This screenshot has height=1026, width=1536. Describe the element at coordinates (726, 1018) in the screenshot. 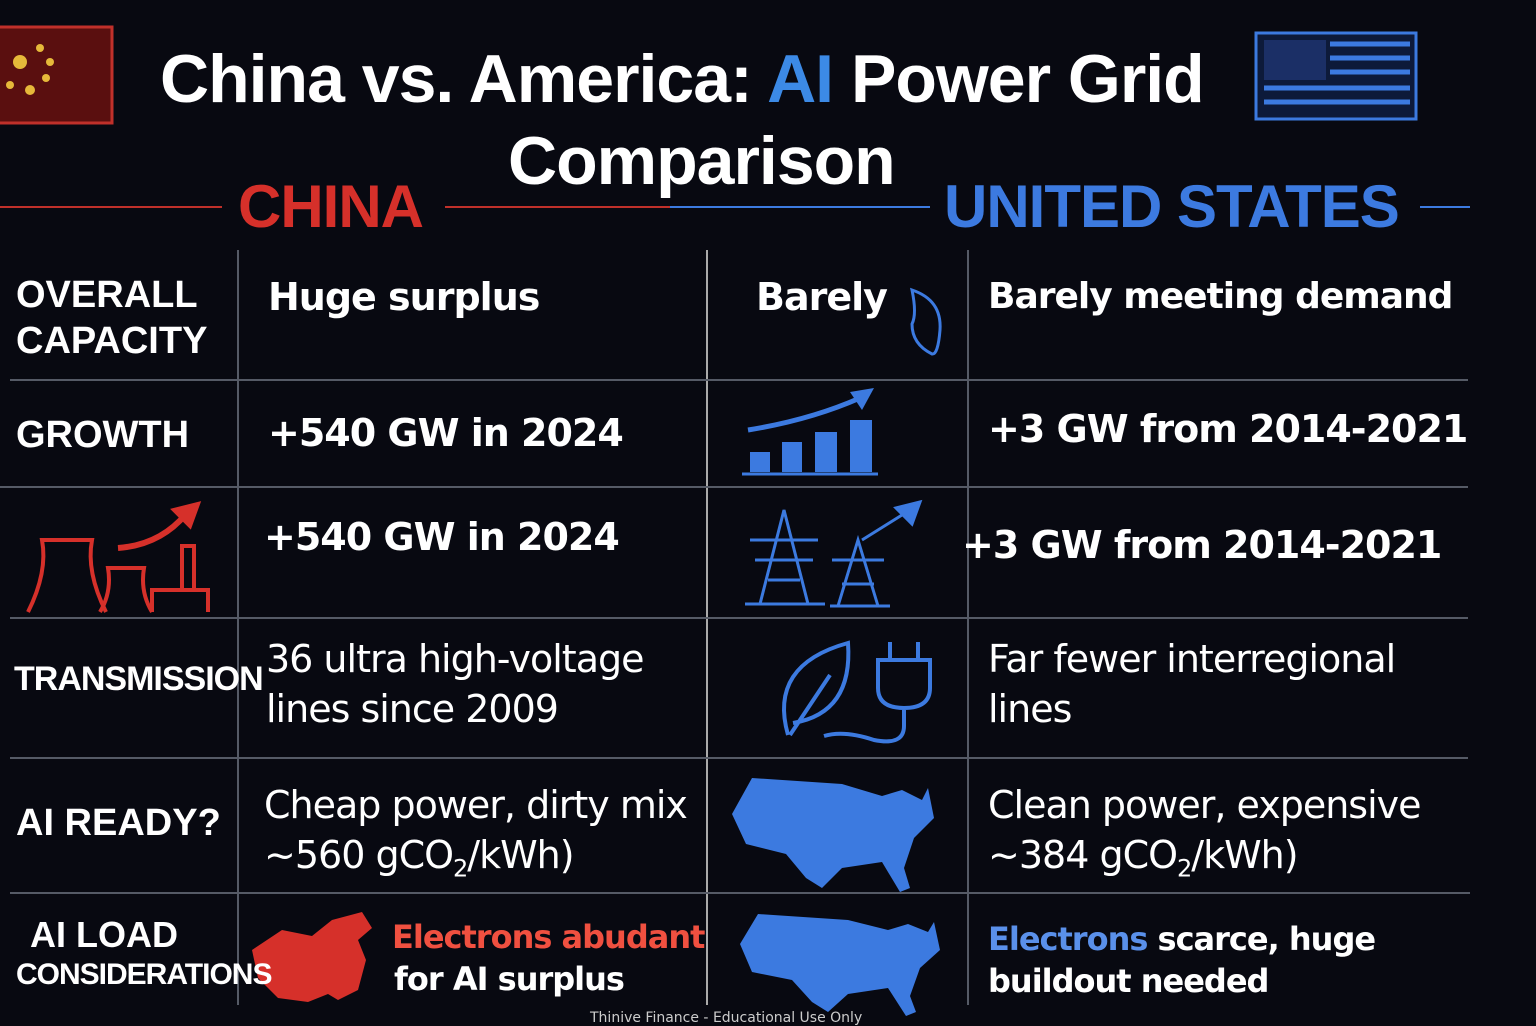

I see `footer: Thinive Finance - Educational Use Only` at that location.